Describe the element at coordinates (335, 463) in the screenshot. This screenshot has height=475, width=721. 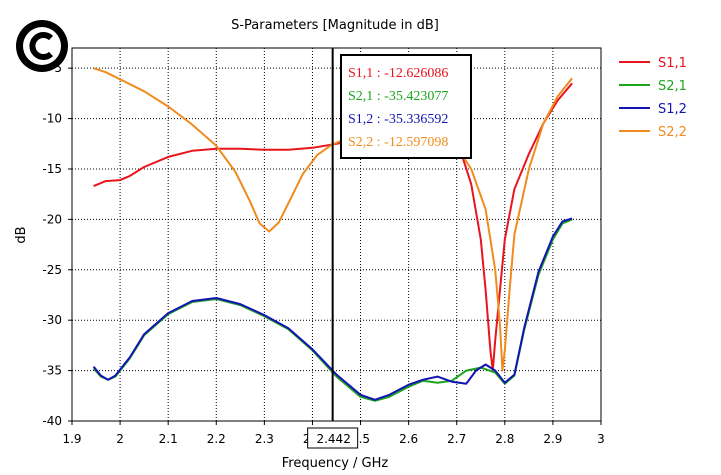
I see `x-axis-label: Frequency / GHz` at that location.